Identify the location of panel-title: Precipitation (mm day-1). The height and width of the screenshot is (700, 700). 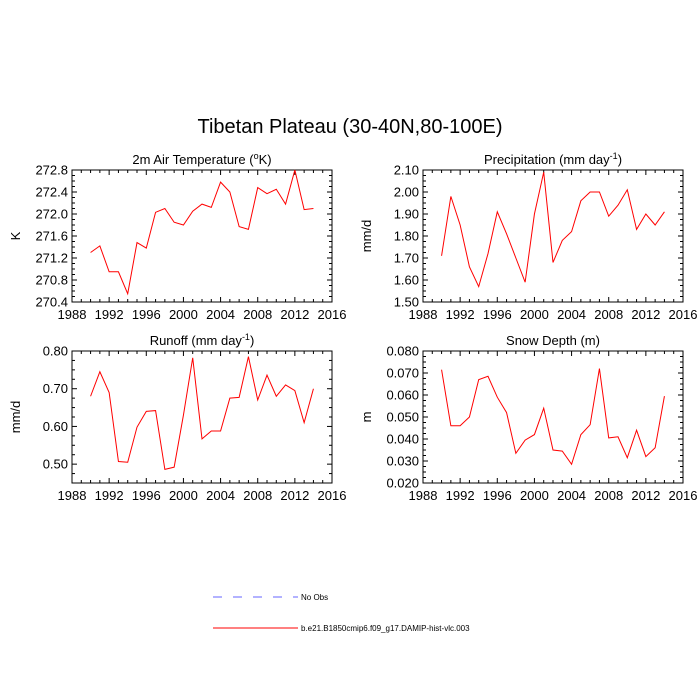
(553, 159).